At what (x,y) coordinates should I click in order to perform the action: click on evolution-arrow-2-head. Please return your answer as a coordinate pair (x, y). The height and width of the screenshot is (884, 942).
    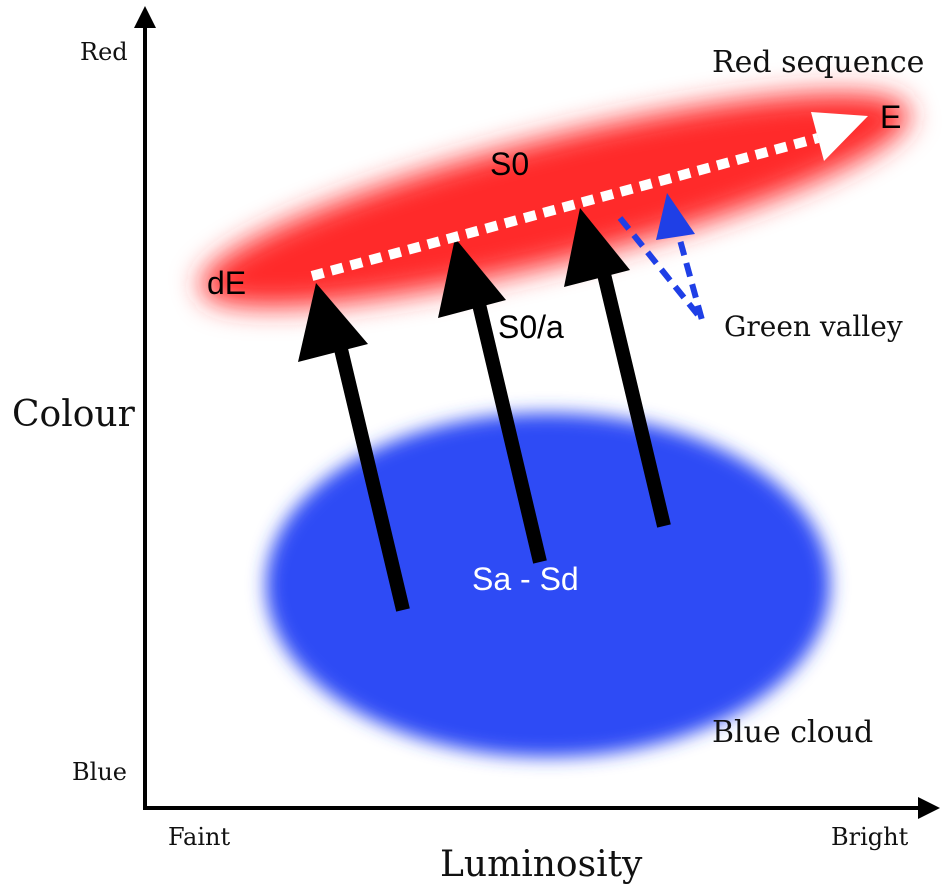
    Looking at the image, I should click on (472, 278).